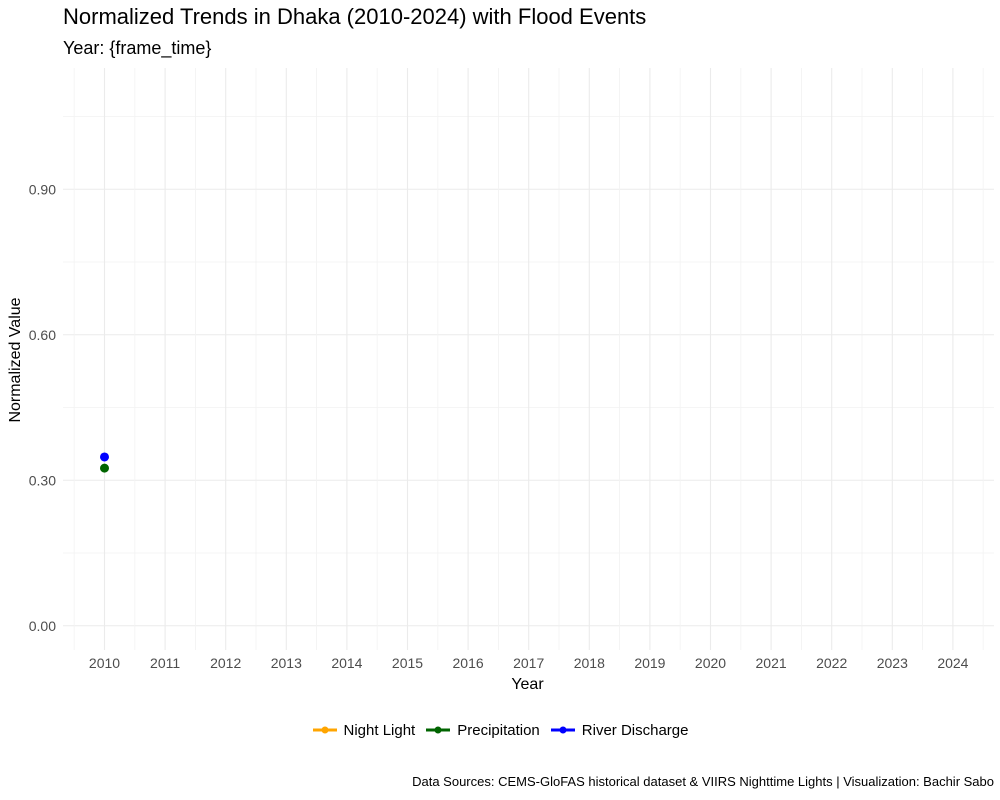  What do you see at coordinates (831, 663) in the screenshot?
I see `x-tick-label: 2022` at bounding box center [831, 663].